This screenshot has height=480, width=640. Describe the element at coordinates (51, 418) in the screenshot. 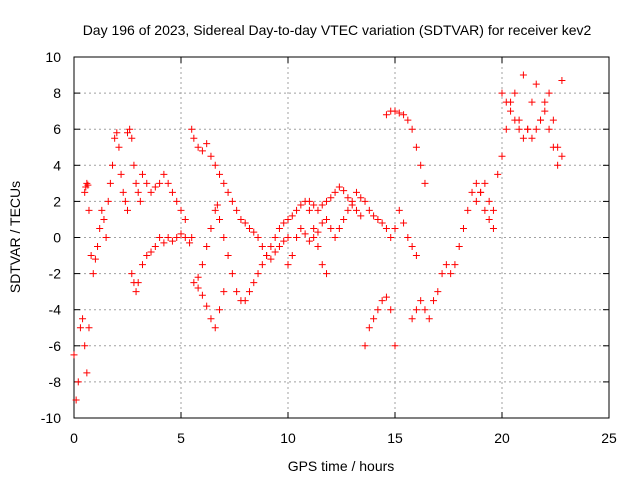

I see `y-tick-label: -10` at that location.